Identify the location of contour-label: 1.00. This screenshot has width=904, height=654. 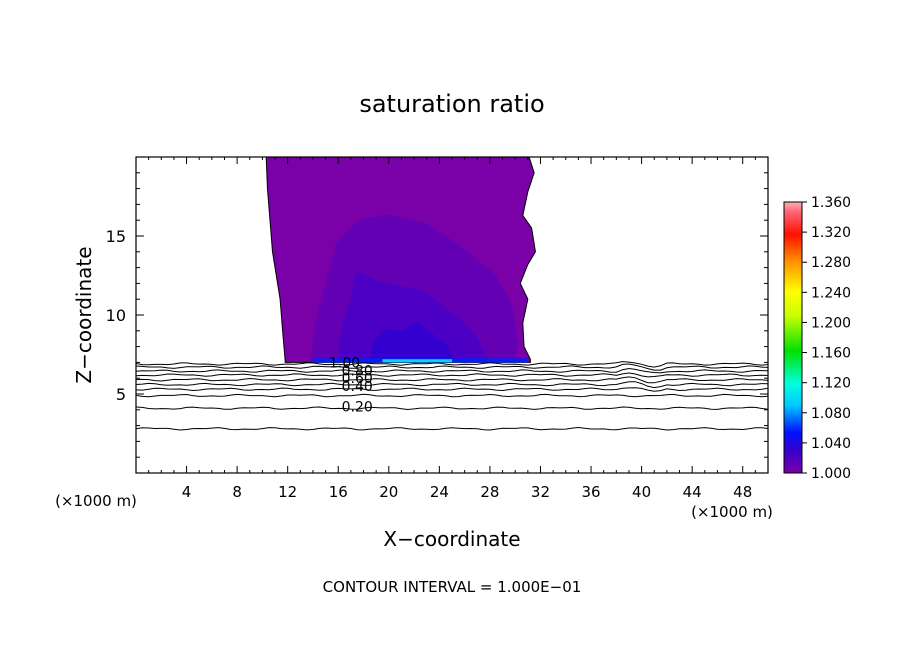
(344, 363).